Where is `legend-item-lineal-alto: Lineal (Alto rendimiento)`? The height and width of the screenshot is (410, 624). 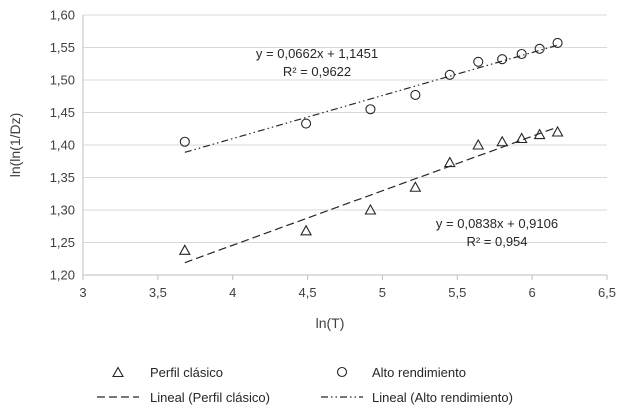 legend-item-lineal-alto: Lineal (Alto rendimiento) is located at coordinates (417, 397).